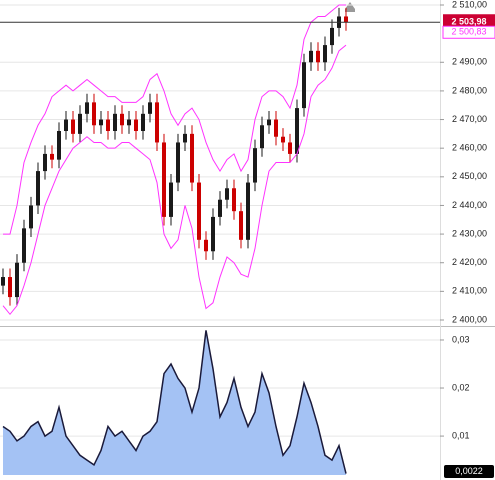  Describe the element at coordinates (469, 62) in the screenshot. I see `y-tick-label: 2 490,00` at that location.